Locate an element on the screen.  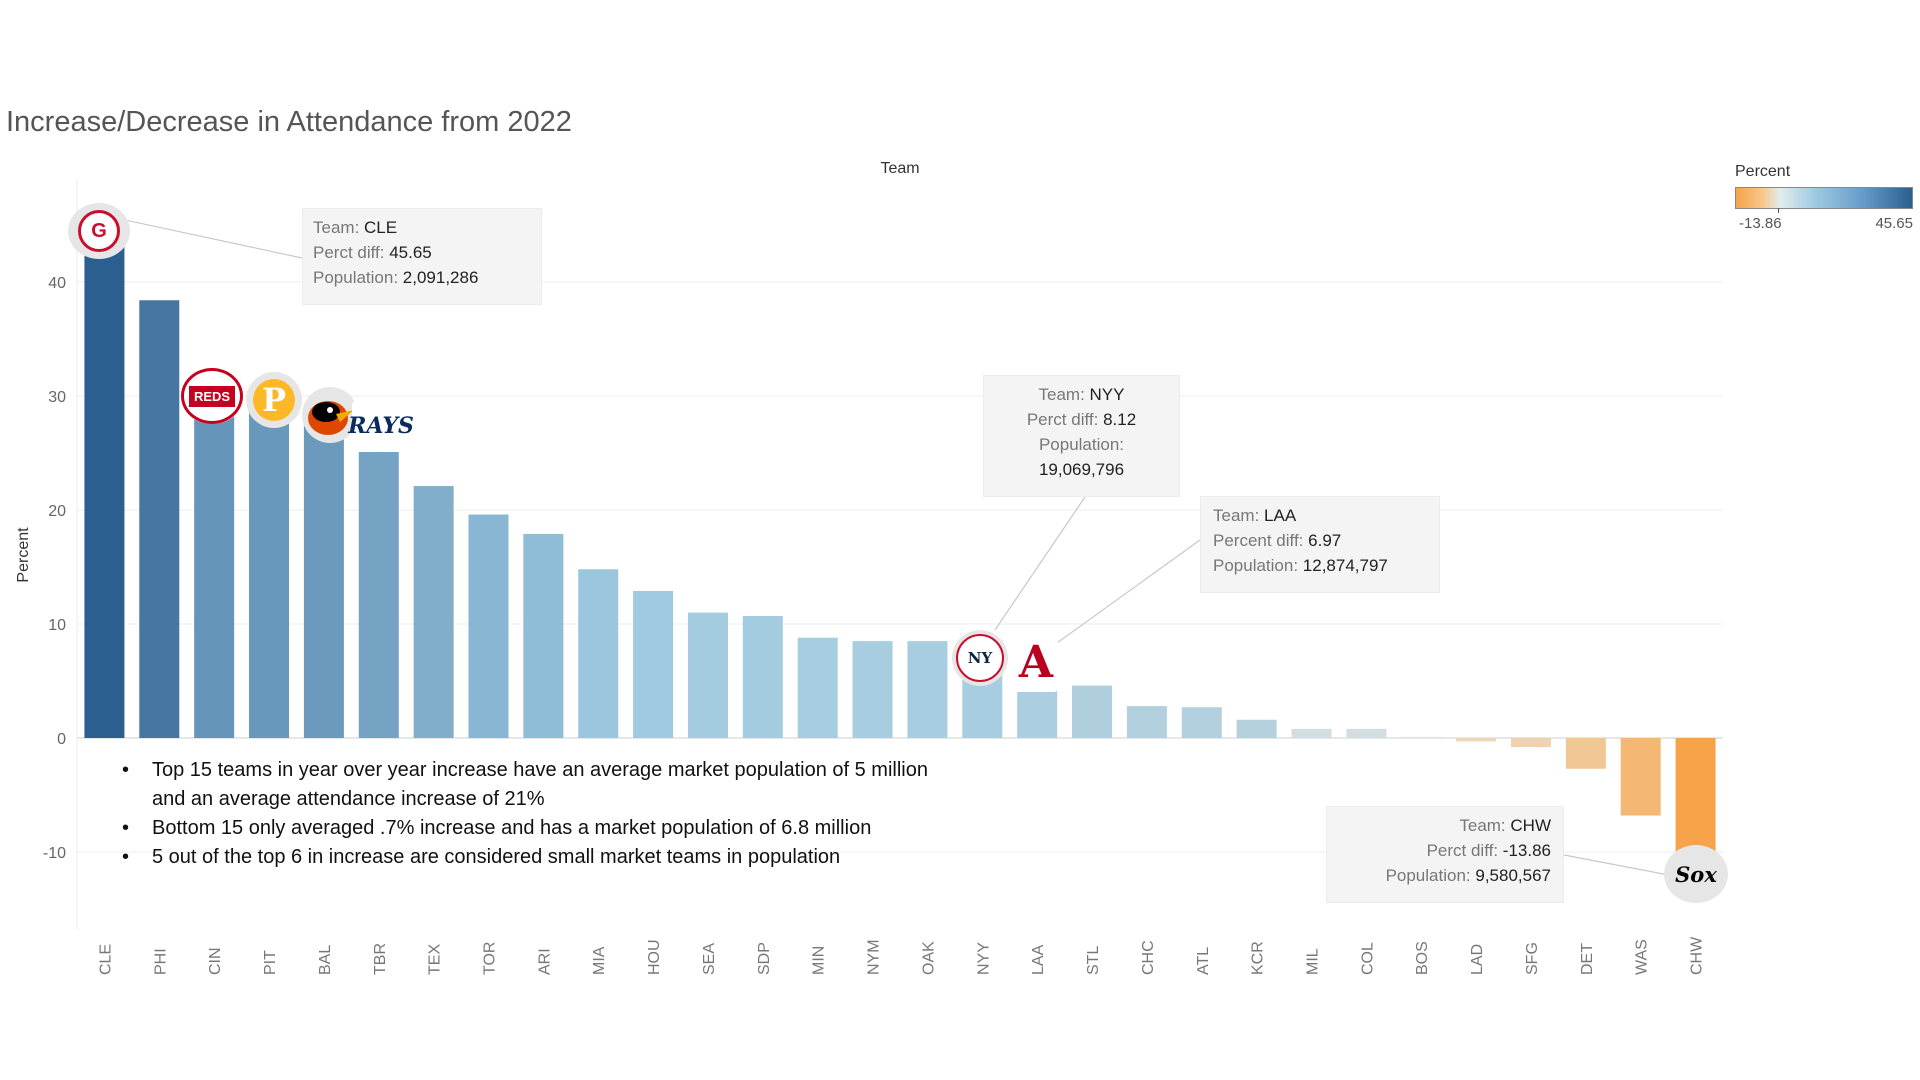
bar-lad is located at coordinates (1476, 740).